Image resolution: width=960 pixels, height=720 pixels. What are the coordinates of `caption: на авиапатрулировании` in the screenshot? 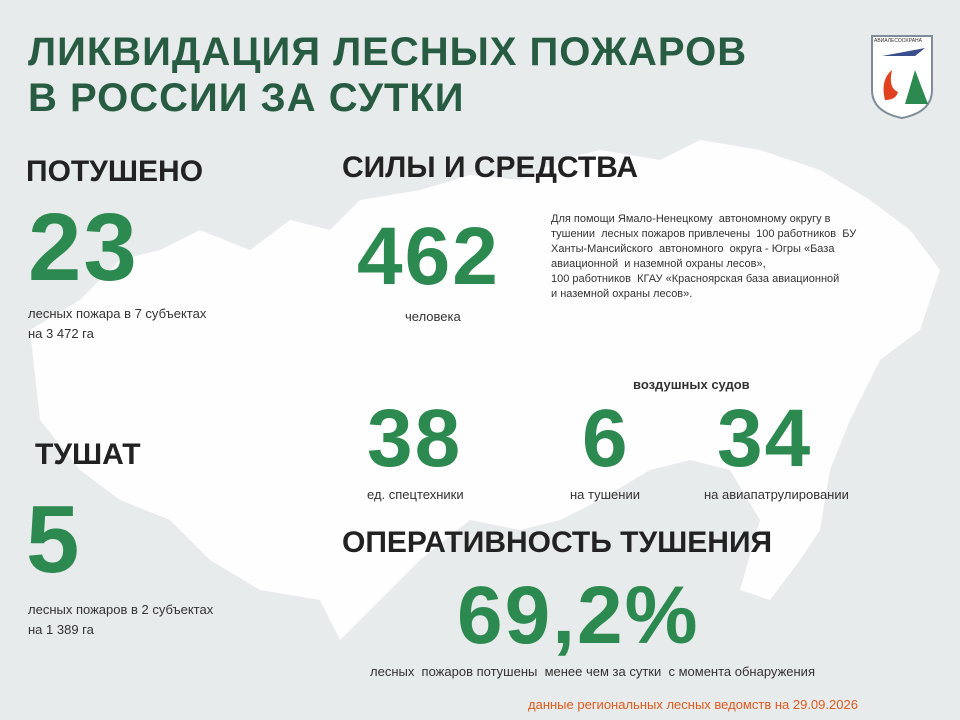 It's located at (776, 494).